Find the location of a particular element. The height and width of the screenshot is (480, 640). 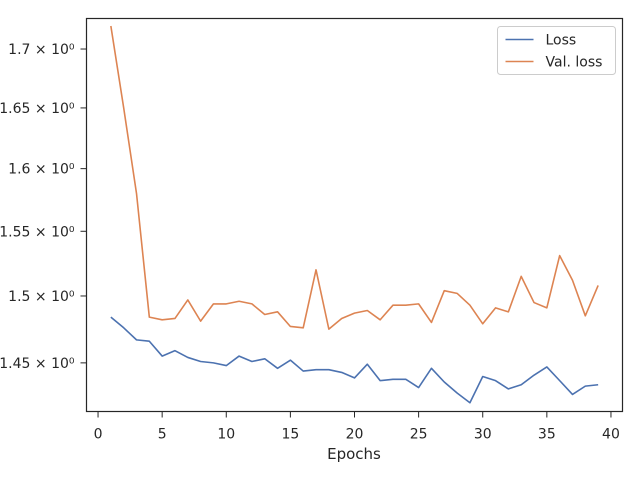

x-tick-label: 15 is located at coordinates (290, 435).